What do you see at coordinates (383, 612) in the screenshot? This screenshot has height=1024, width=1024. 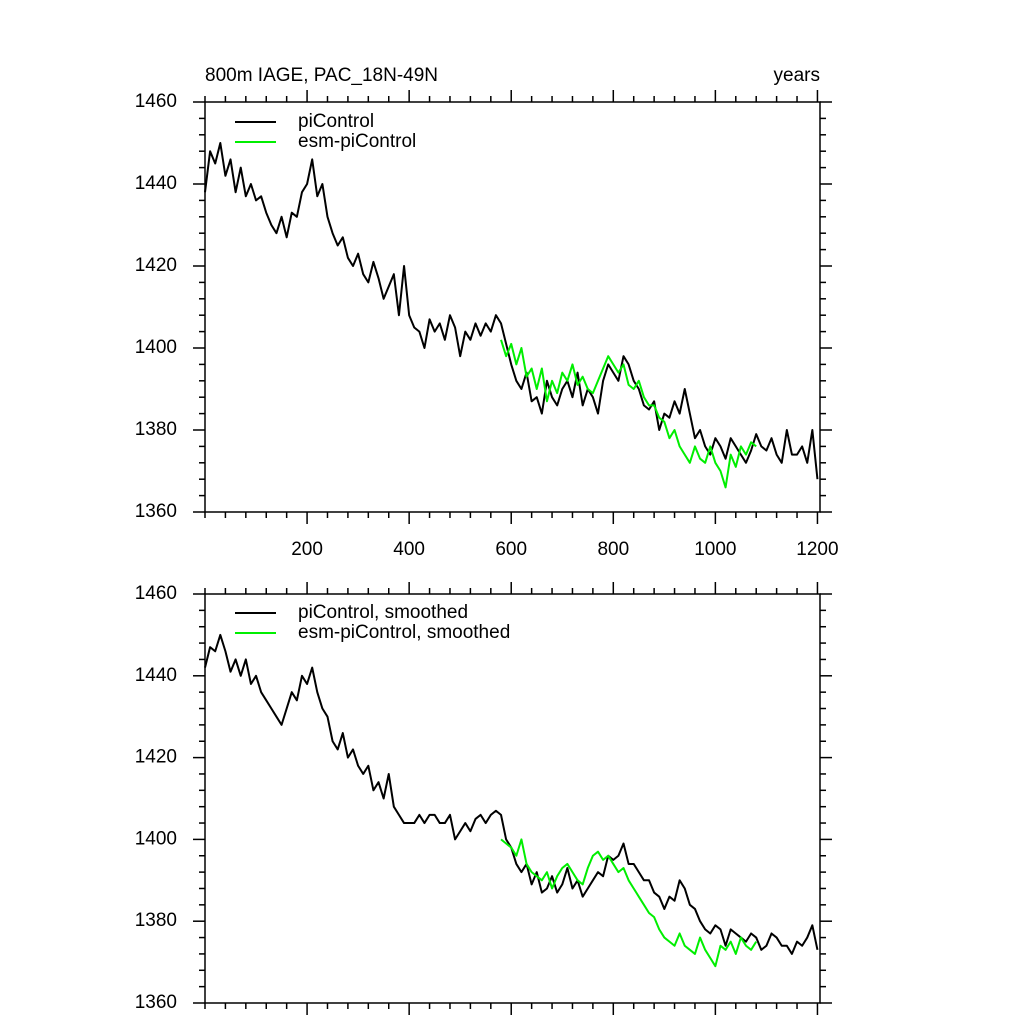 I see `legend-label: piControl, smoothed` at bounding box center [383, 612].